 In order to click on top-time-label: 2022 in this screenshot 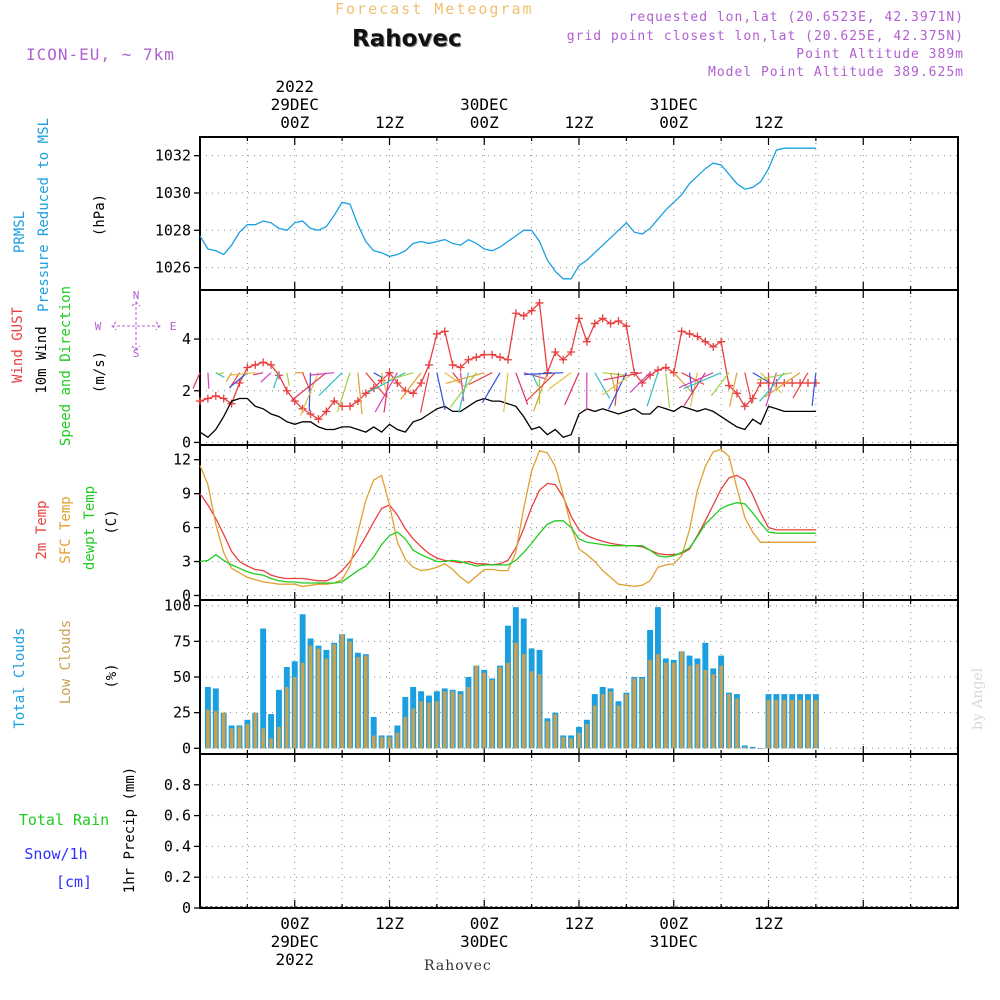, I will do `click(294, 86)`.